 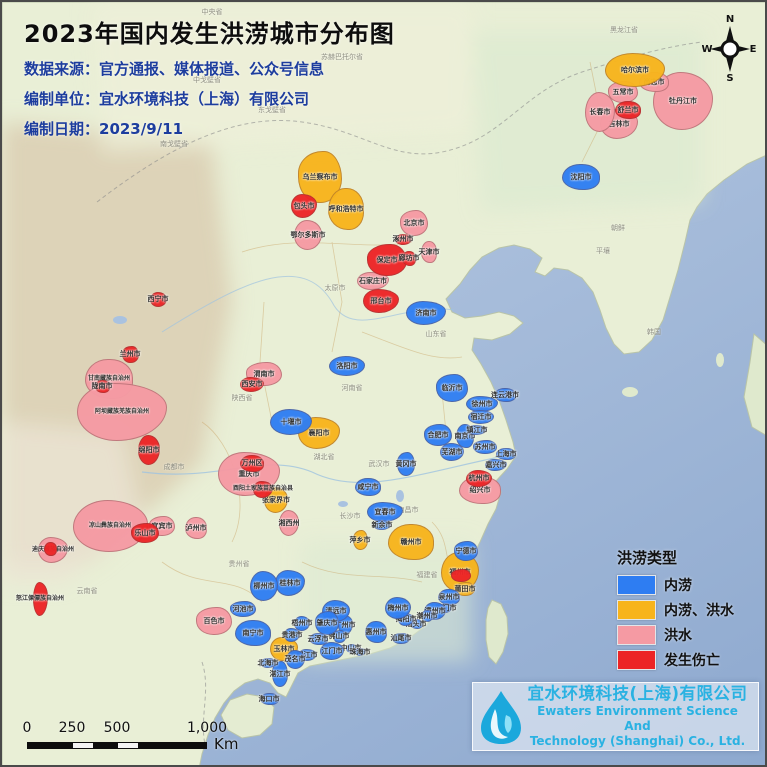 I want to click on city-region-北京市: 北京市, so click(x=414, y=223).